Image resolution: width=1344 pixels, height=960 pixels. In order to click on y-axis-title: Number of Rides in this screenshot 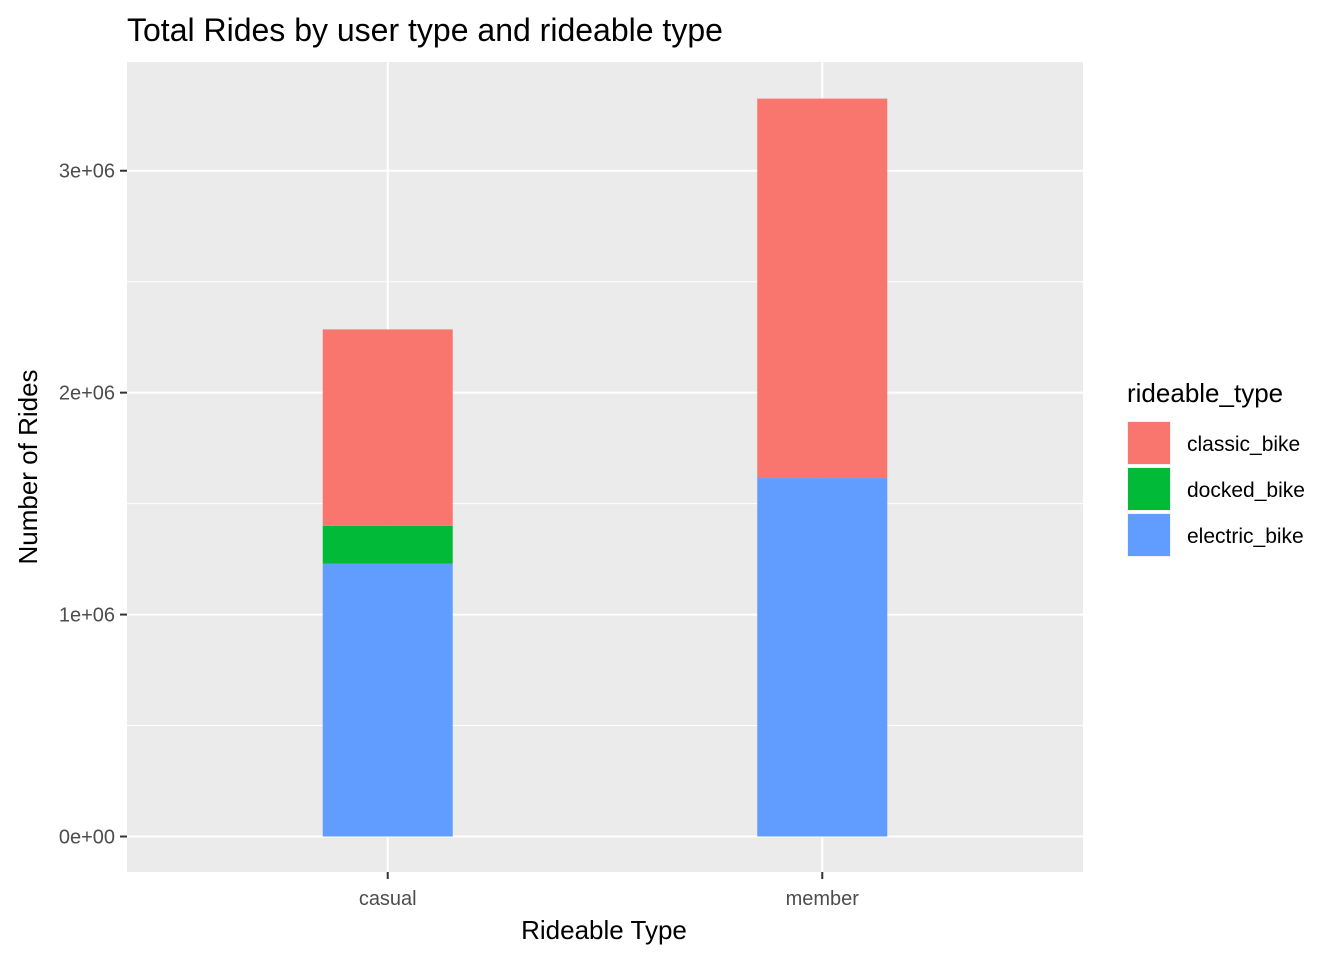, I will do `click(28, 466)`.